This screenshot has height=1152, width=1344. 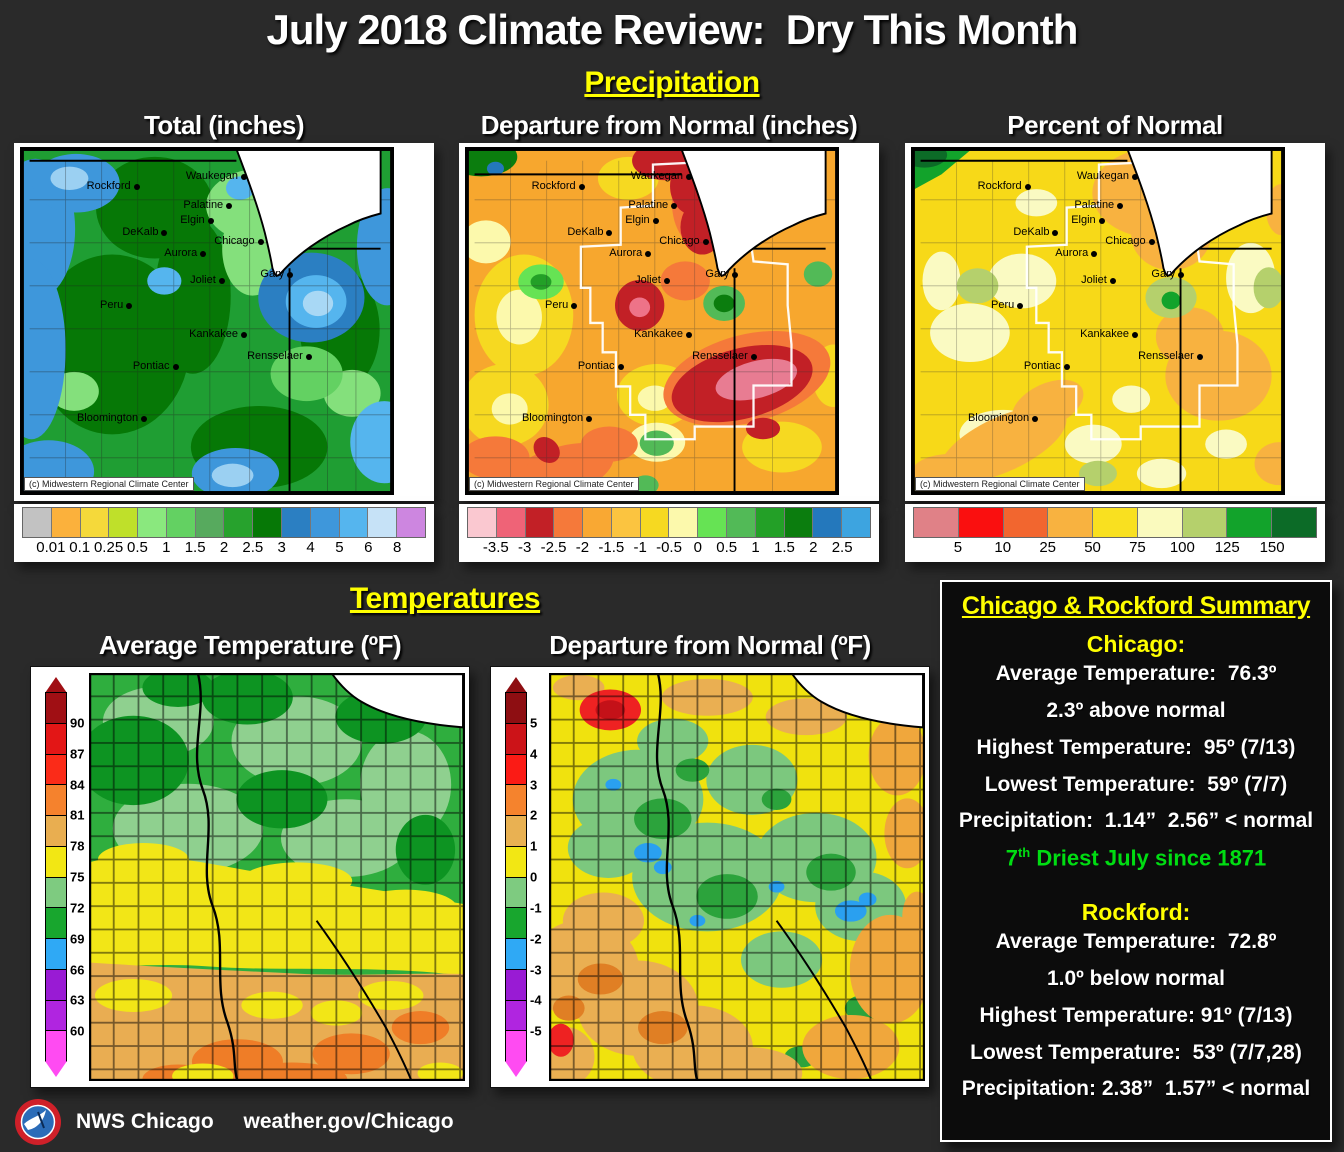 I want to click on legend-tick-label: 1, so click(x=166, y=547).